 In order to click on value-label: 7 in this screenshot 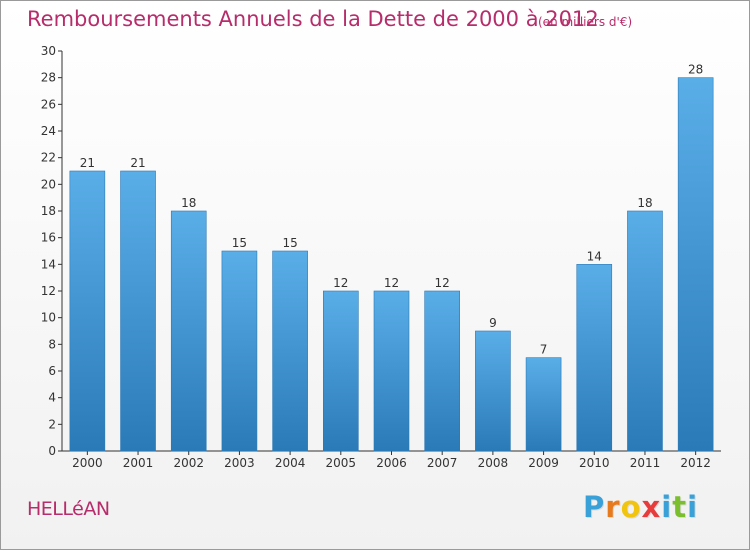, I will do `click(544, 350)`.